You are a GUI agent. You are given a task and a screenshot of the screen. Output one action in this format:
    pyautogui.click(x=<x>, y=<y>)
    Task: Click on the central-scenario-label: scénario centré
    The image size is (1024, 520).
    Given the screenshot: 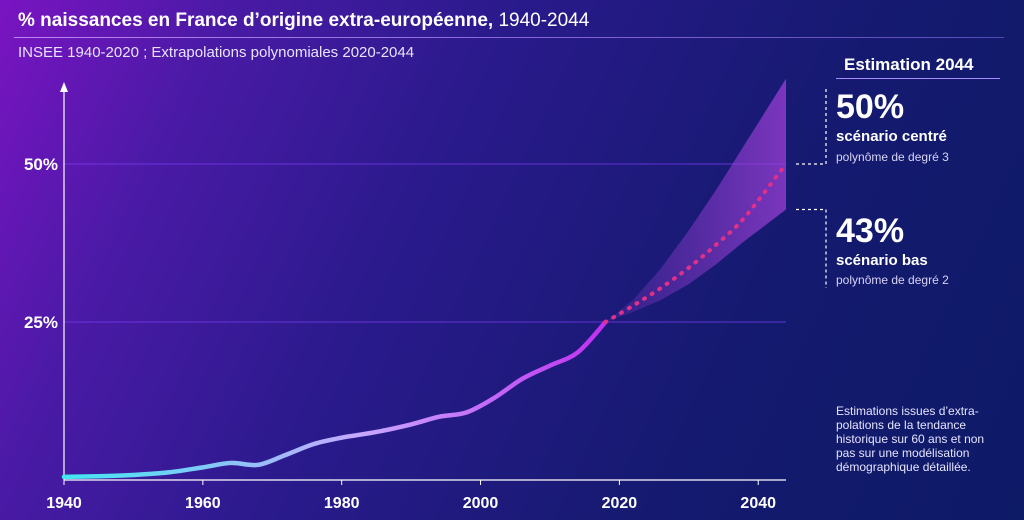 What is the action you would take?
    pyautogui.click(x=891, y=136)
    